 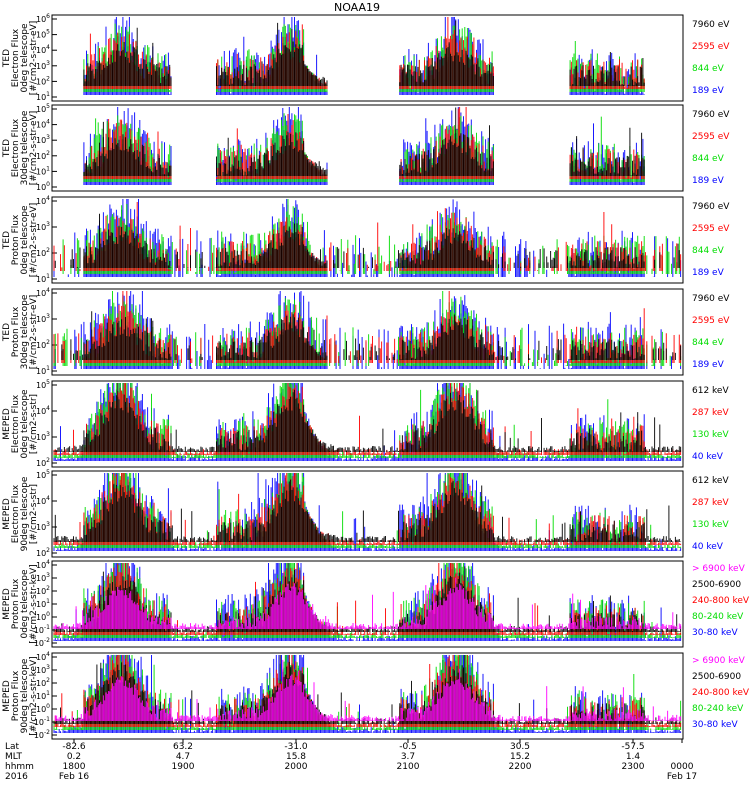 I want to click on y-axis-label: 90deg telescope, so click(x=25, y=695).